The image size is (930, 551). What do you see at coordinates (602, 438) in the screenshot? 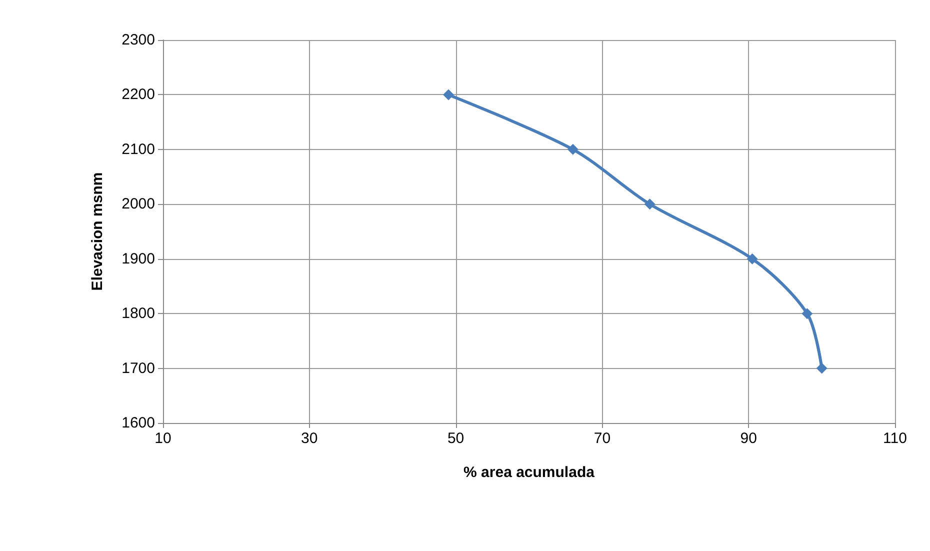
I see `x-tick-label: 70` at bounding box center [602, 438].